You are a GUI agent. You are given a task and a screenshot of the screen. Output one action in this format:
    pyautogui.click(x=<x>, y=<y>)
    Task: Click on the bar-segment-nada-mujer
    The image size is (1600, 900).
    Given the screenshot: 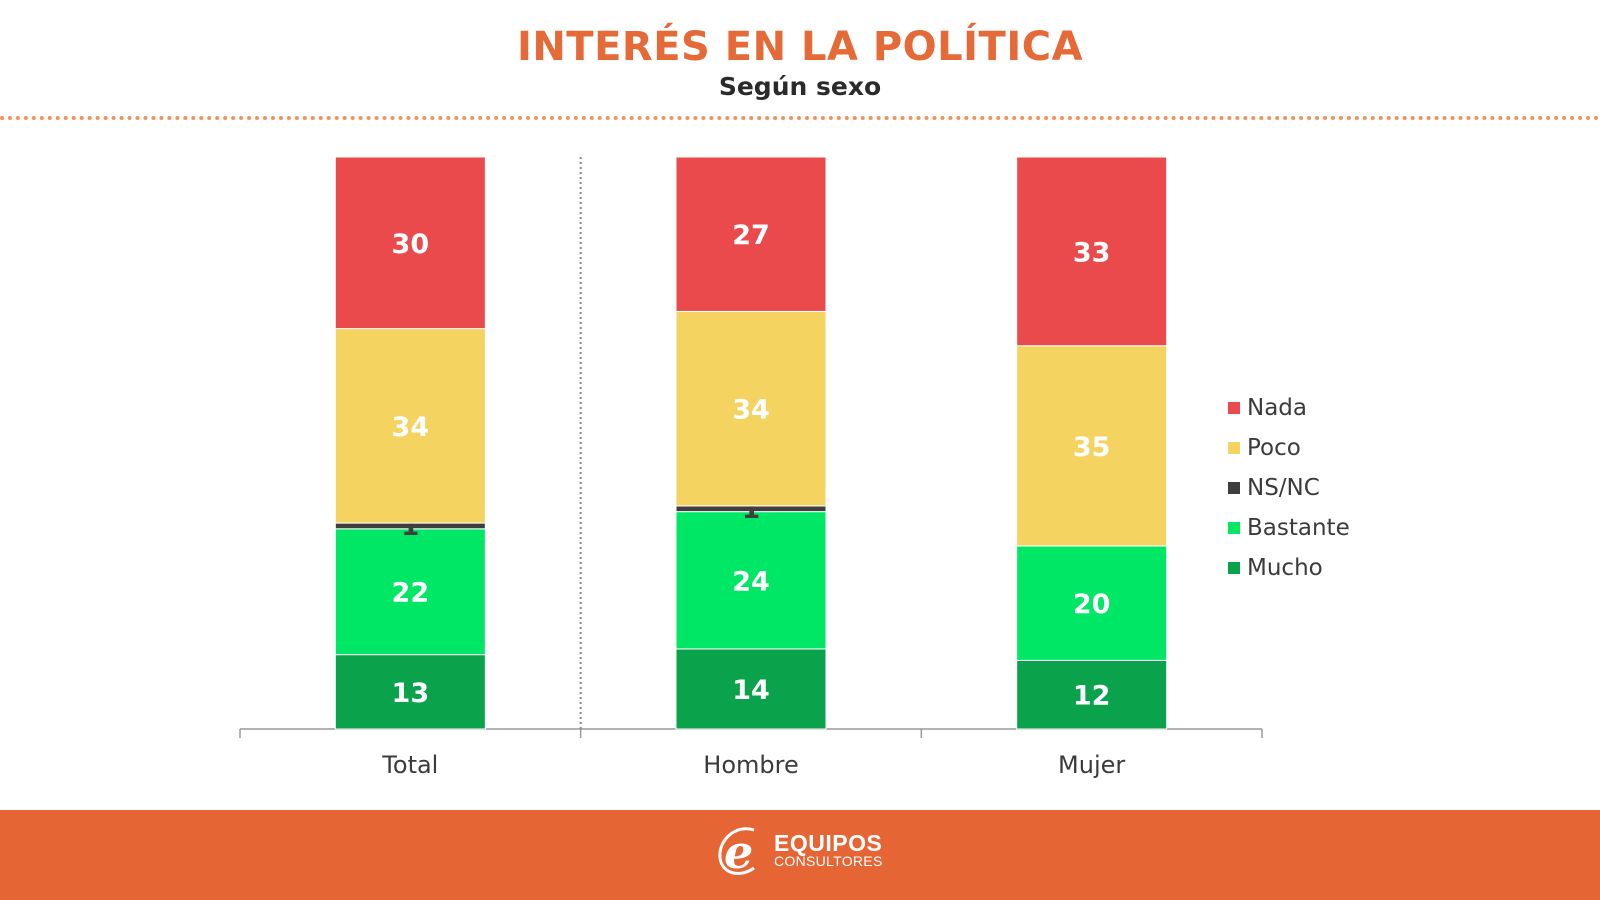 What is the action you would take?
    pyautogui.click(x=1092, y=251)
    